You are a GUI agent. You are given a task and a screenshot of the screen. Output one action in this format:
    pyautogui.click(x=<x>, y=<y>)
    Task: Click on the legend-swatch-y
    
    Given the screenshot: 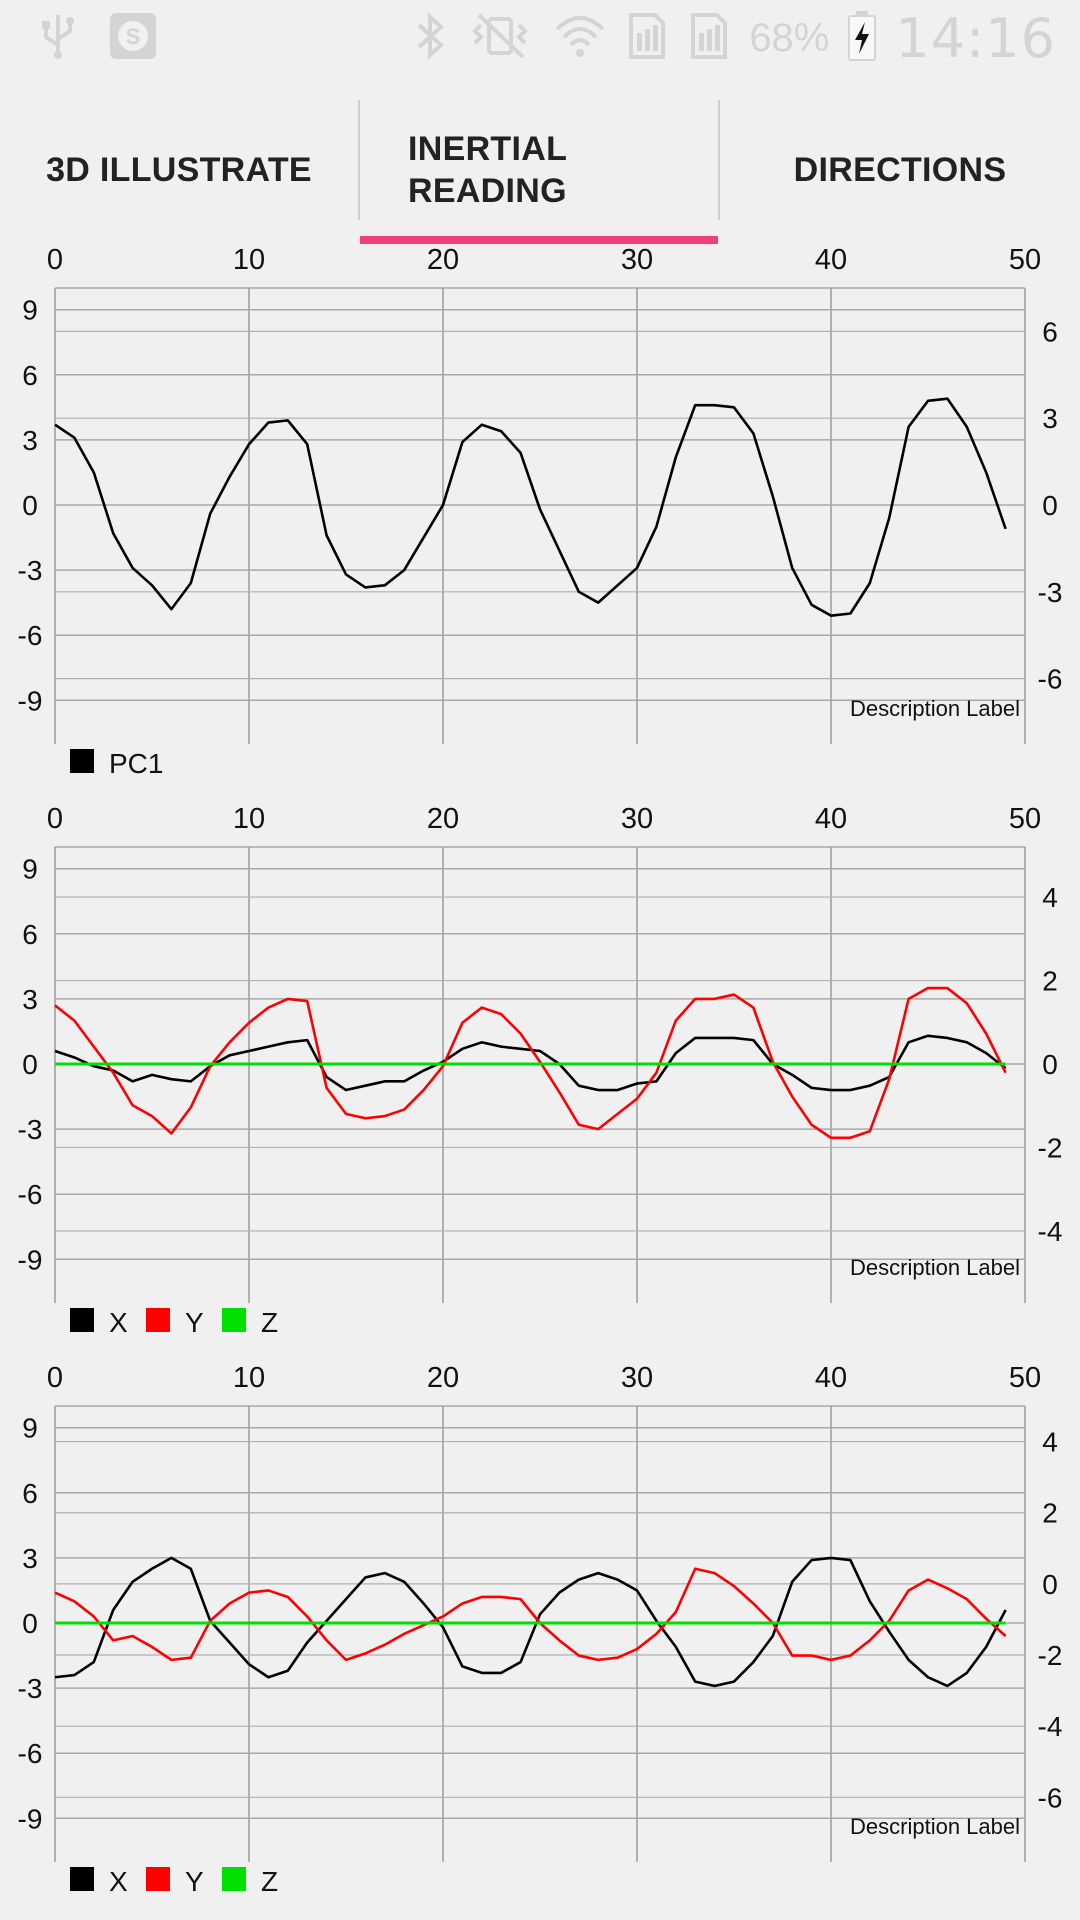 What is the action you would take?
    pyautogui.click(x=158, y=1879)
    